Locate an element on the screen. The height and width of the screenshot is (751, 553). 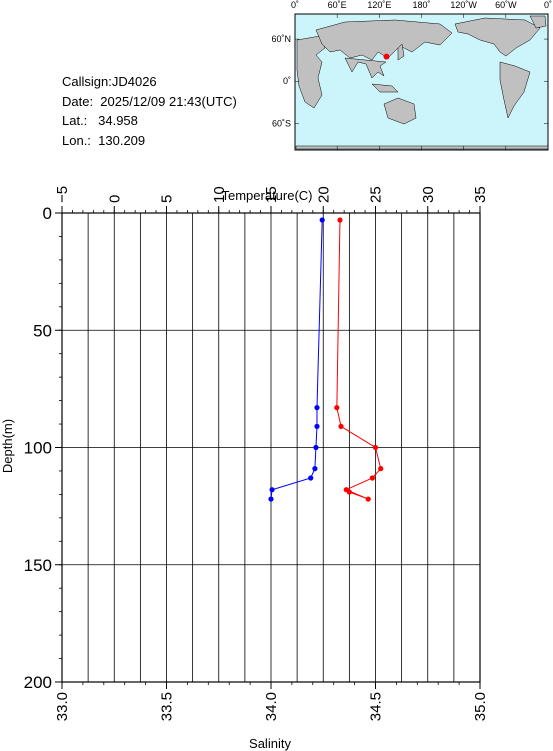
salinity-tick-label: 33.5 is located at coordinates (167, 706).